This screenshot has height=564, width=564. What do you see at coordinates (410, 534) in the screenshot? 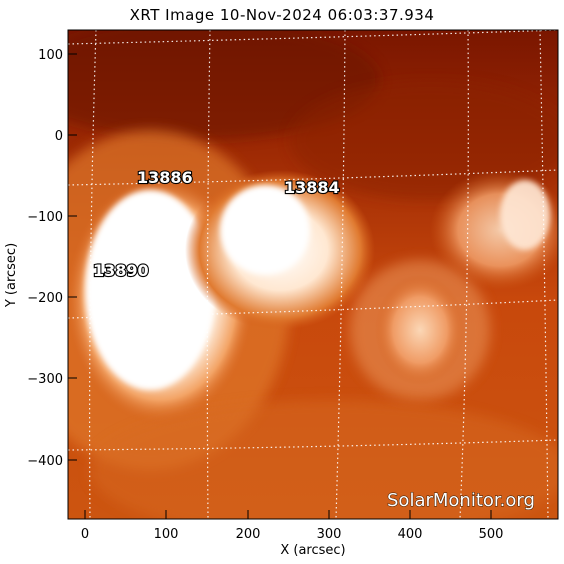
I see `x-tick-label: 400` at bounding box center [410, 534].